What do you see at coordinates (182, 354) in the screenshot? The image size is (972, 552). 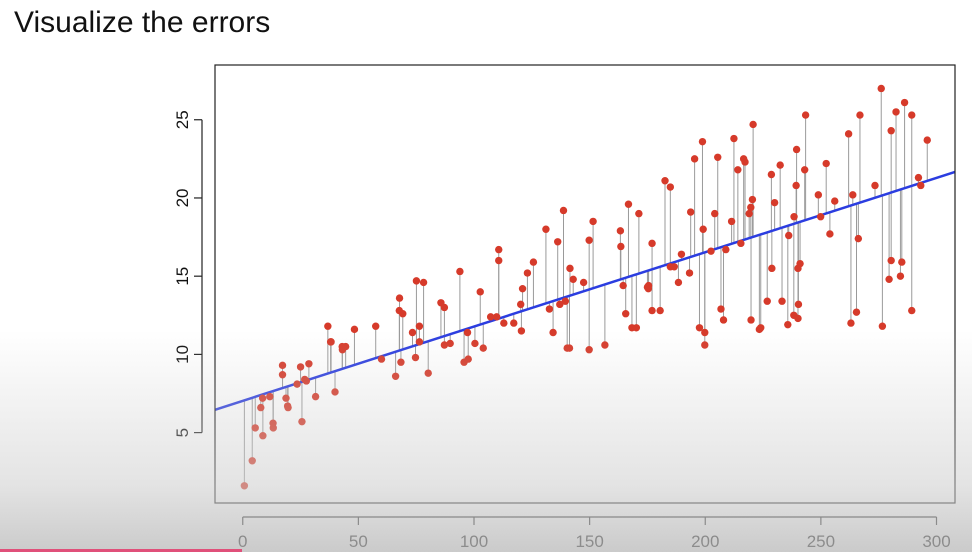 I see `y-tick-label: 10` at bounding box center [182, 354].